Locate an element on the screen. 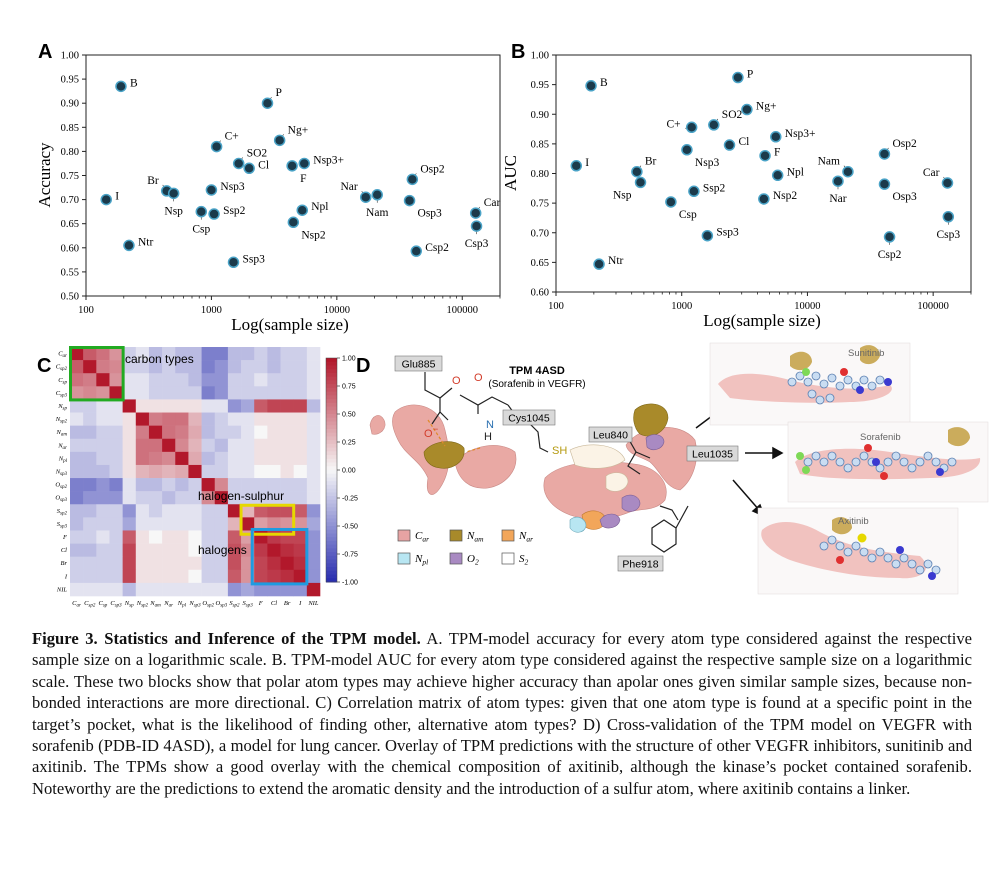 The image size is (1000, 878). heatmap-tick-label: Csp2 is located at coordinates (62, 368).